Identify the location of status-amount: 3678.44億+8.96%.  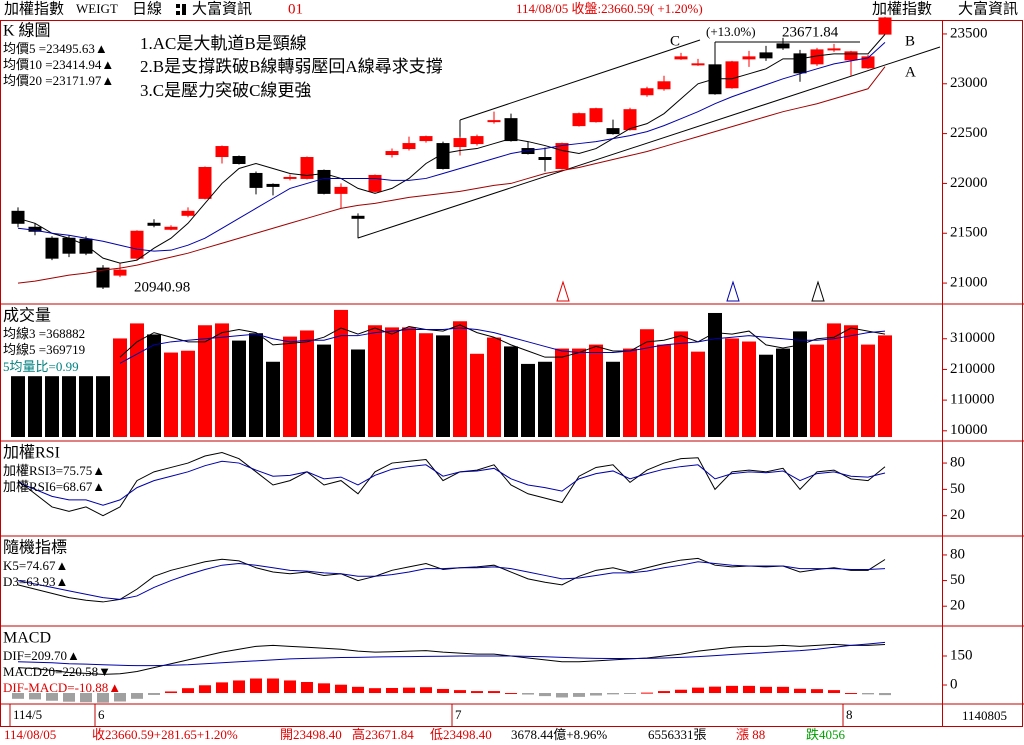
(559, 734).